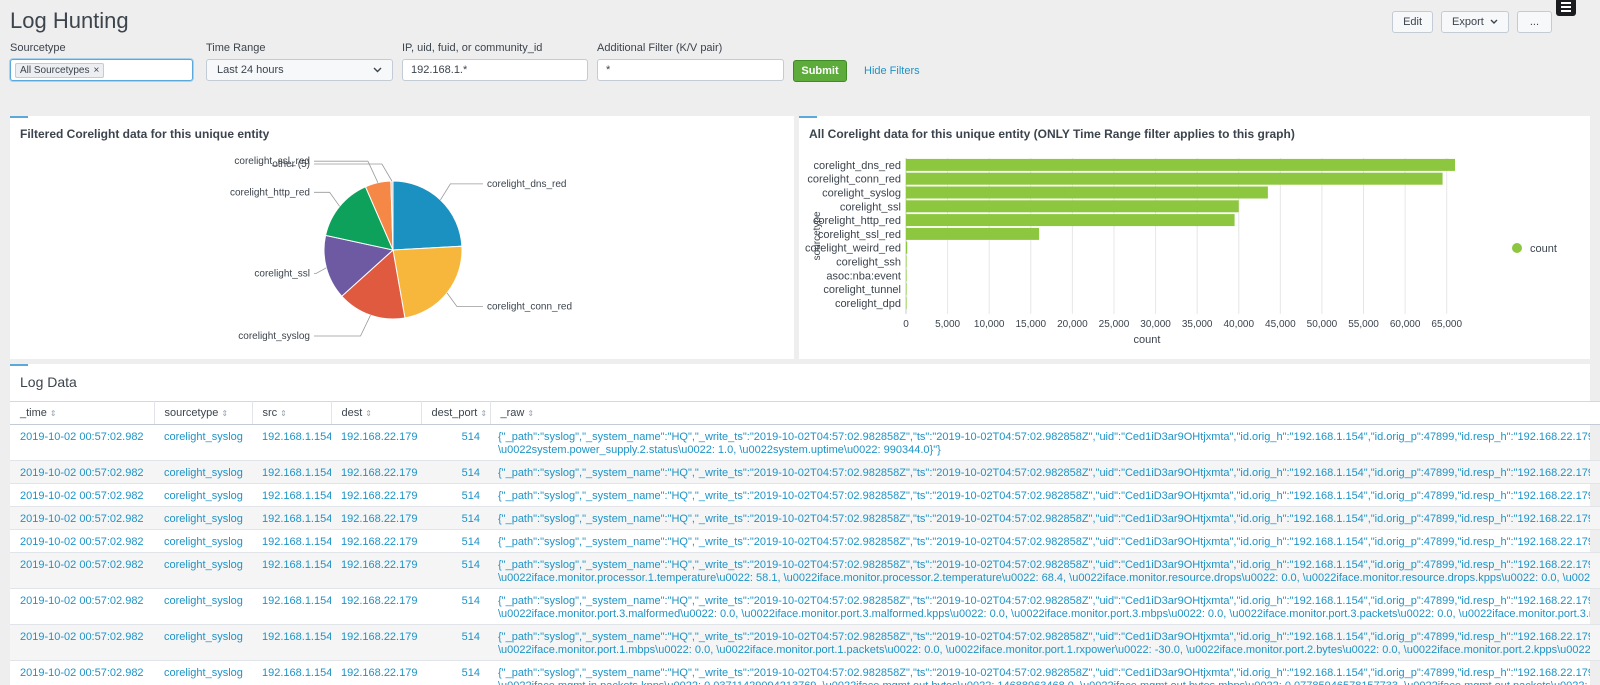  I want to click on column-header: sourcetype ⇕, so click(203, 413).